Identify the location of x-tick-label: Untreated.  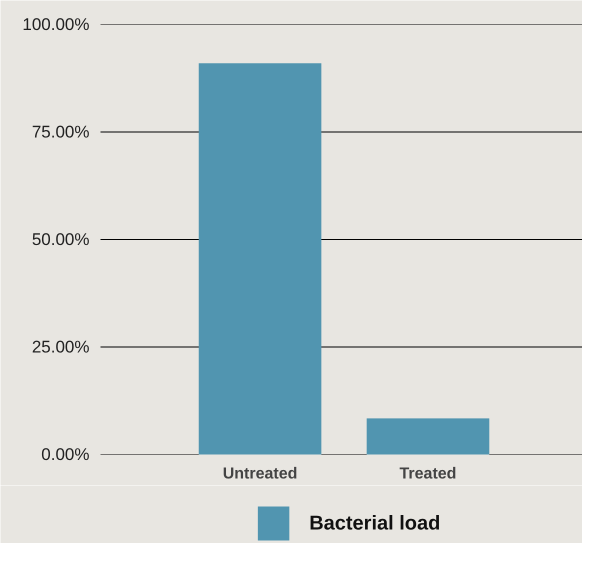
(260, 474).